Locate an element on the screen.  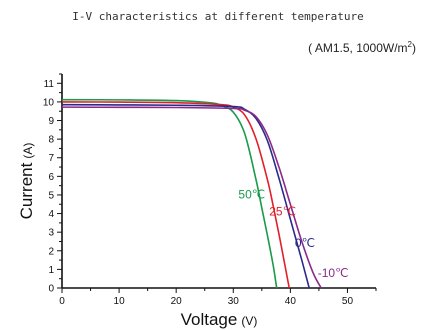
y-tick-label: 11 is located at coordinates (49, 84).